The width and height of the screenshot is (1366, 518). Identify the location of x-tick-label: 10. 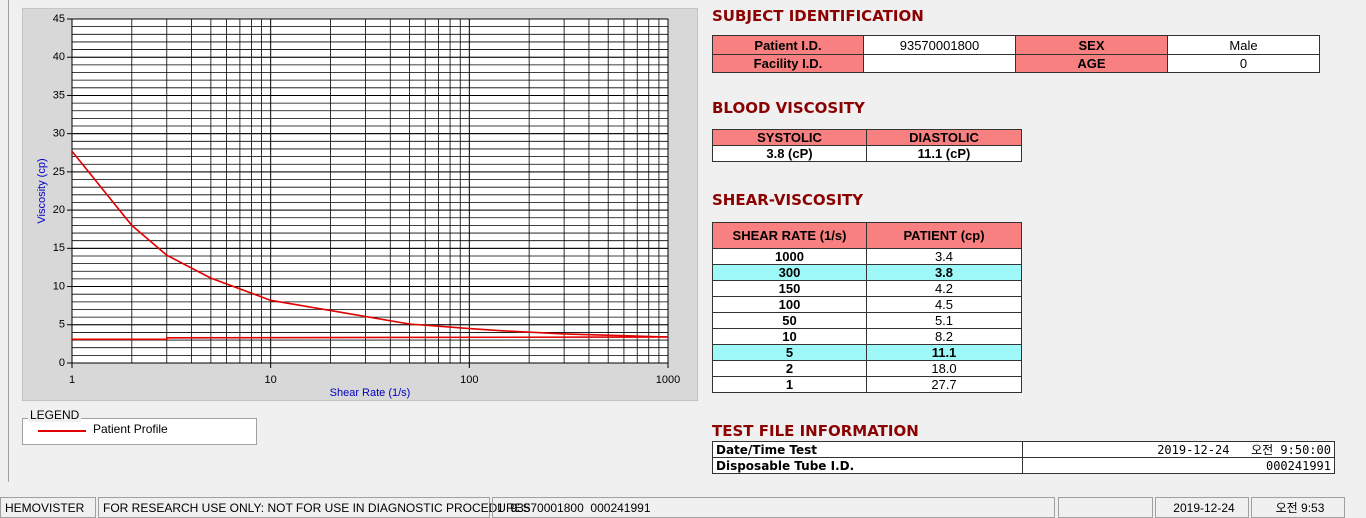
(271, 380).